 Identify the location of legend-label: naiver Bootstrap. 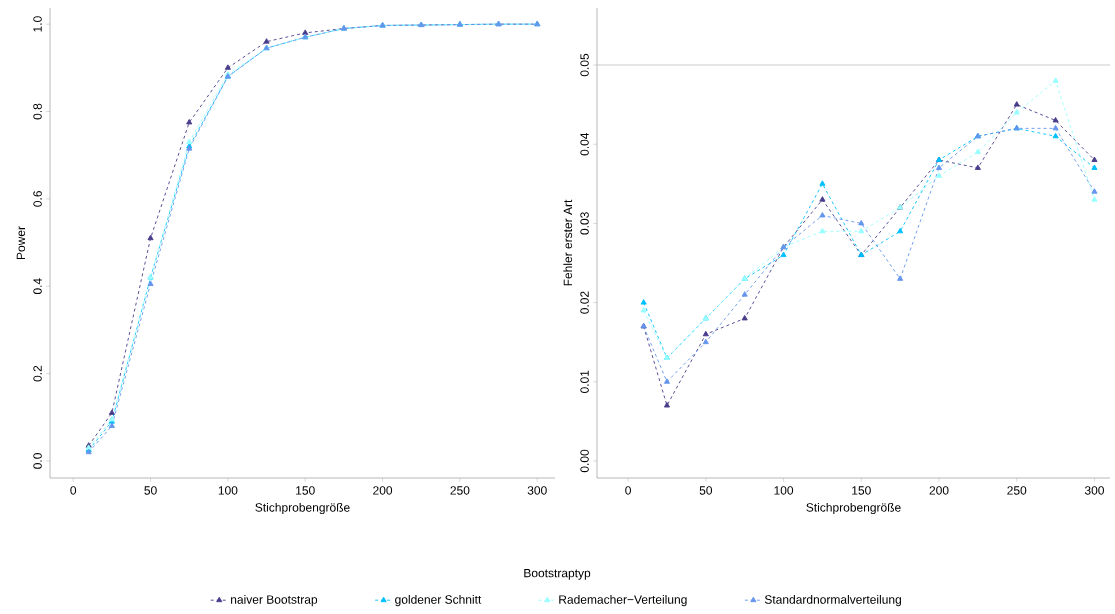
(274, 600).